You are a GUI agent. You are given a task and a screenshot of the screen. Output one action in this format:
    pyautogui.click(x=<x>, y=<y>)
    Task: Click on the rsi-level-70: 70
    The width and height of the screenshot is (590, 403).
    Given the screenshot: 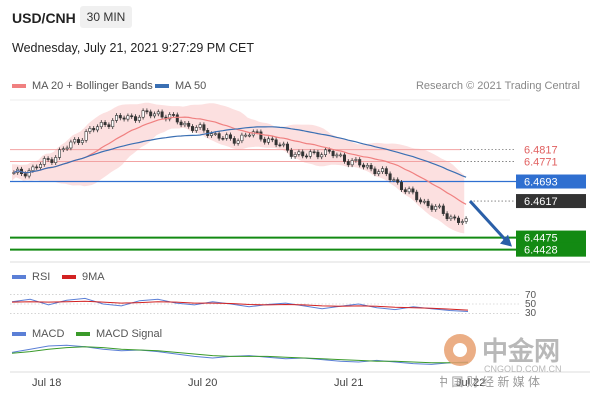 What is the action you would take?
    pyautogui.click(x=531, y=295)
    